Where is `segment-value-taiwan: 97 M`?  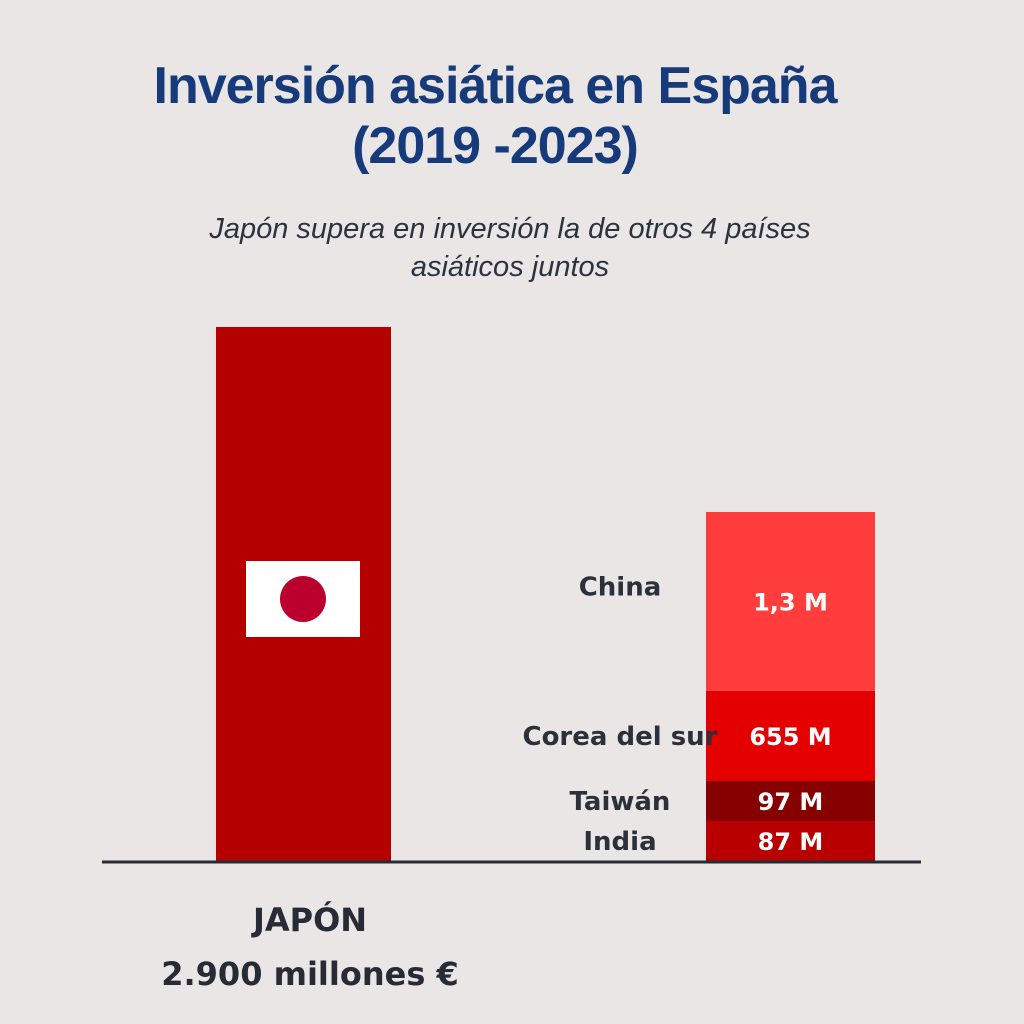 segment-value-taiwan: 97 M is located at coordinates (791, 802).